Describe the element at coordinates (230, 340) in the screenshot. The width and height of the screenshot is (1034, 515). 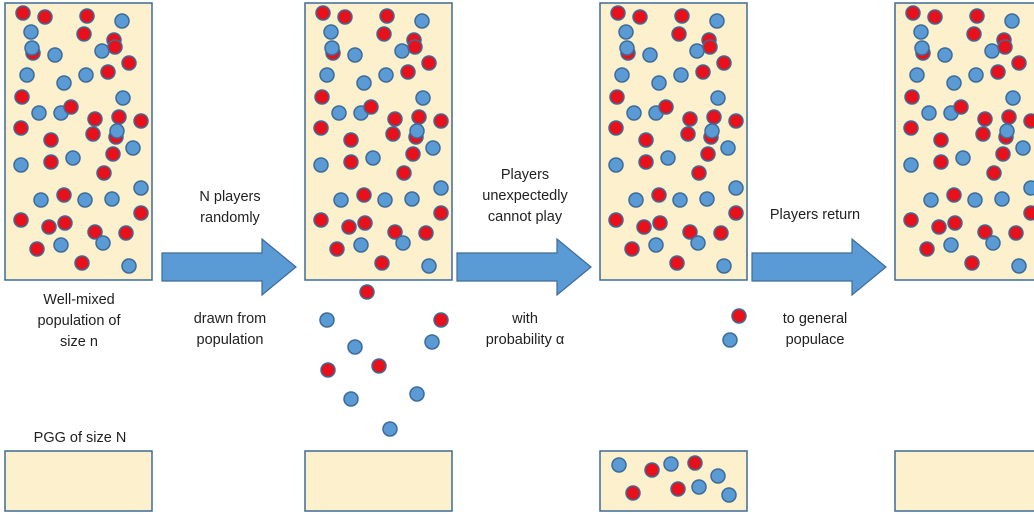
I see `step1-bottom-line-2: population` at that location.